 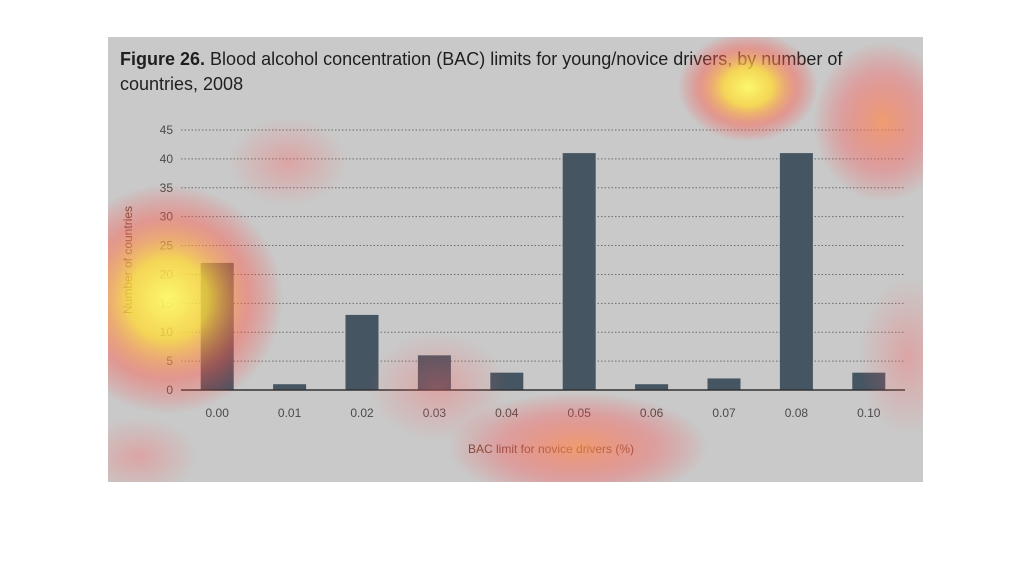 I want to click on x-tick-label: 0.10, so click(x=869, y=413).